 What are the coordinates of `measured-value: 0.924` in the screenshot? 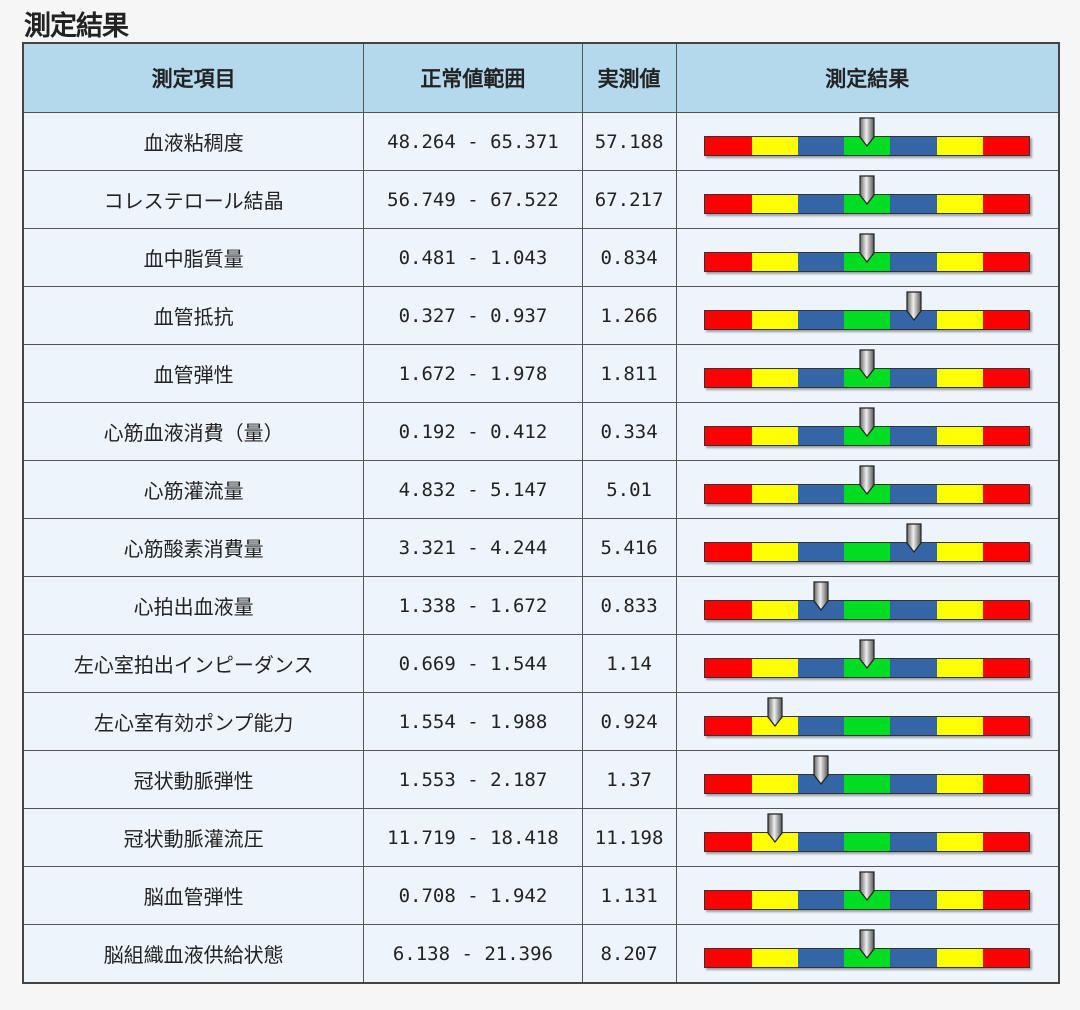 It's located at (629, 721).